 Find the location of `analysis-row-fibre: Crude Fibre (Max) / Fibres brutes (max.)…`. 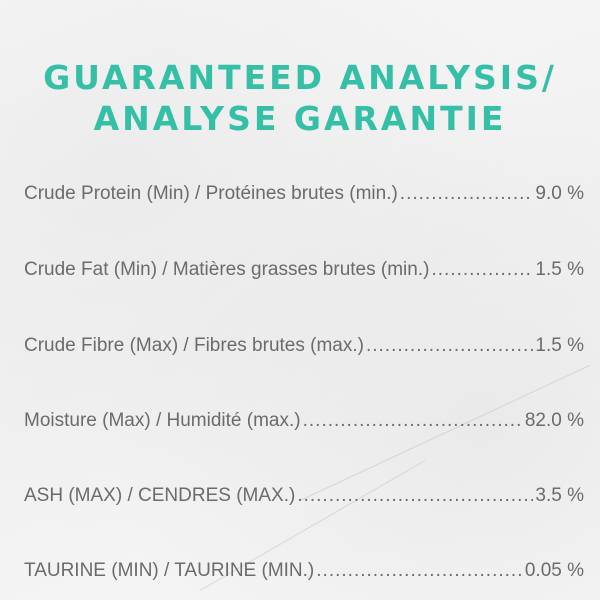

analysis-row-fibre: Crude Fibre (Max) / Fibres brutes (max.)… is located at coordinates (304, 346).